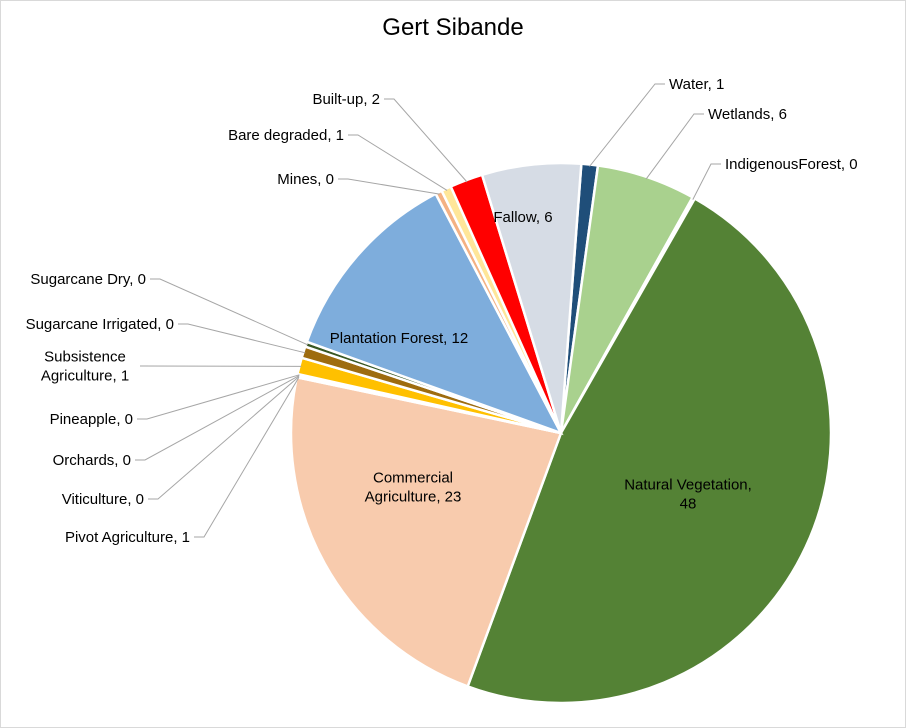 This screenshot has width=906, height=728. I want to click on data-label-plantation-forest: Plantation Forest, 12, so click(399, 338).